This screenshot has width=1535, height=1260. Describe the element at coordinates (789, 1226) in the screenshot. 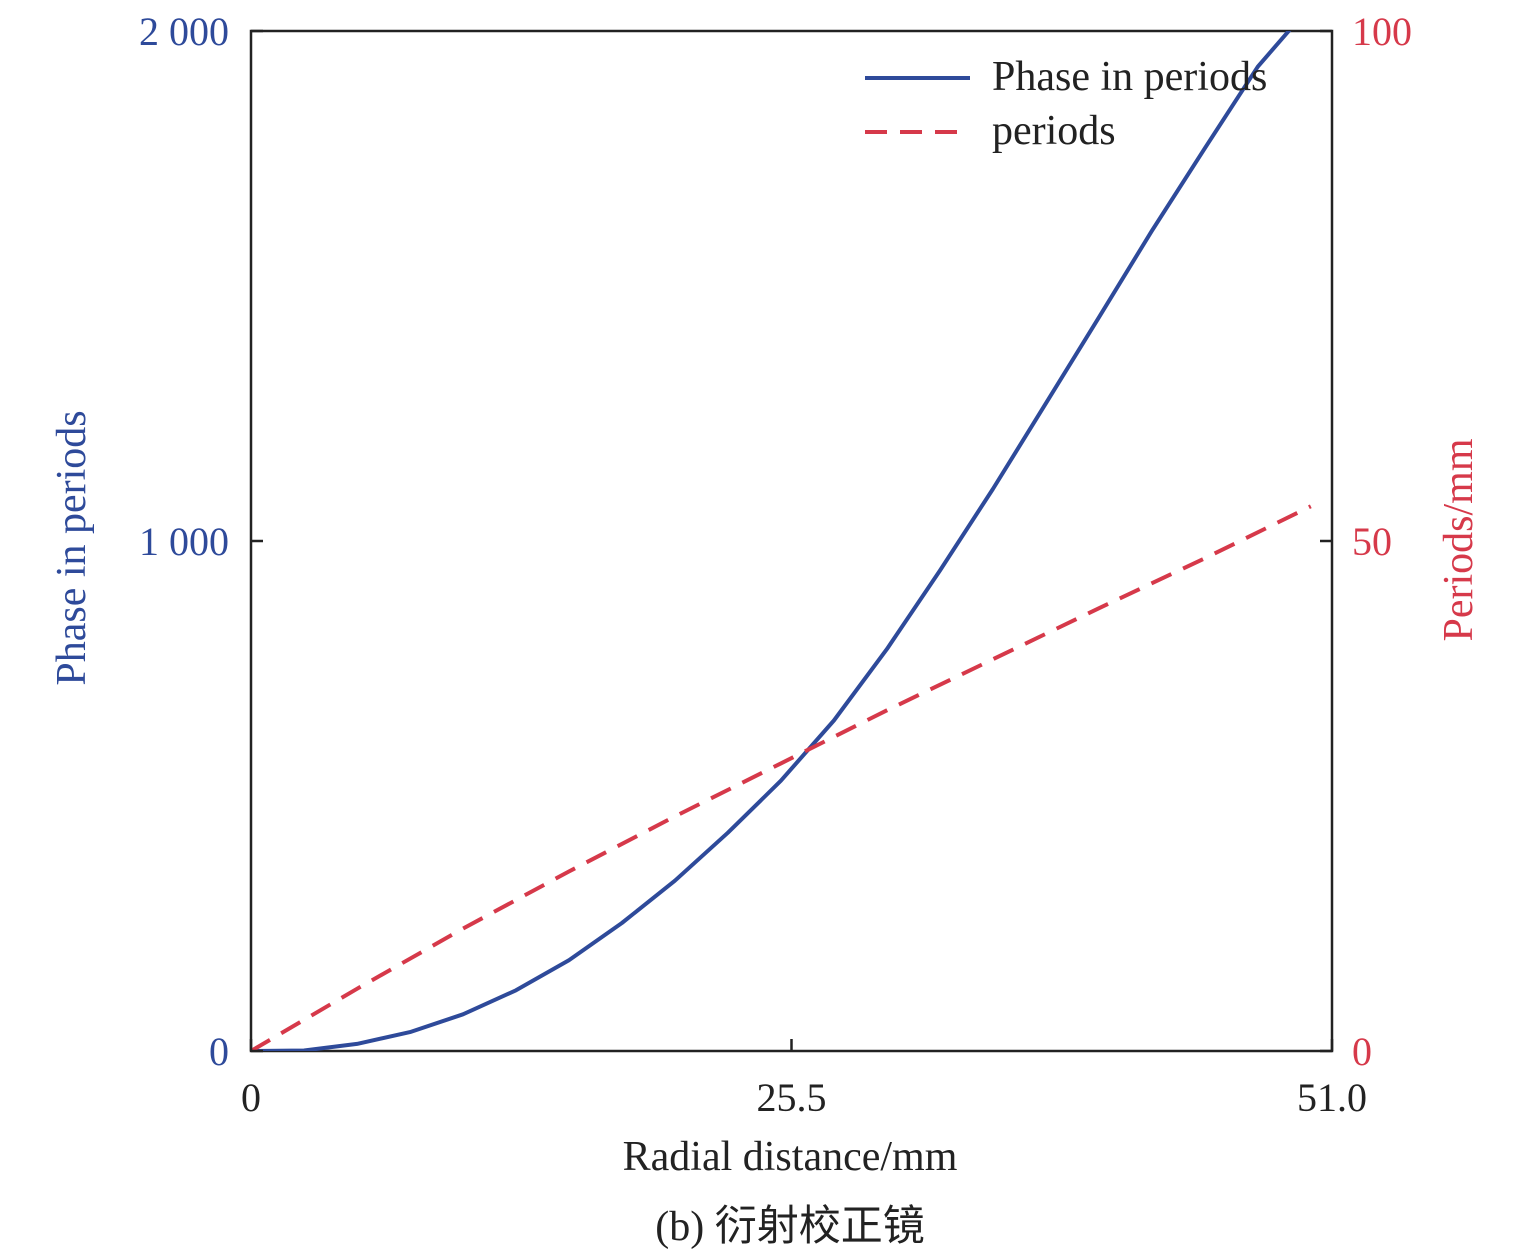

I see `figure-caption: (b) 衍射校正镜` at that location.